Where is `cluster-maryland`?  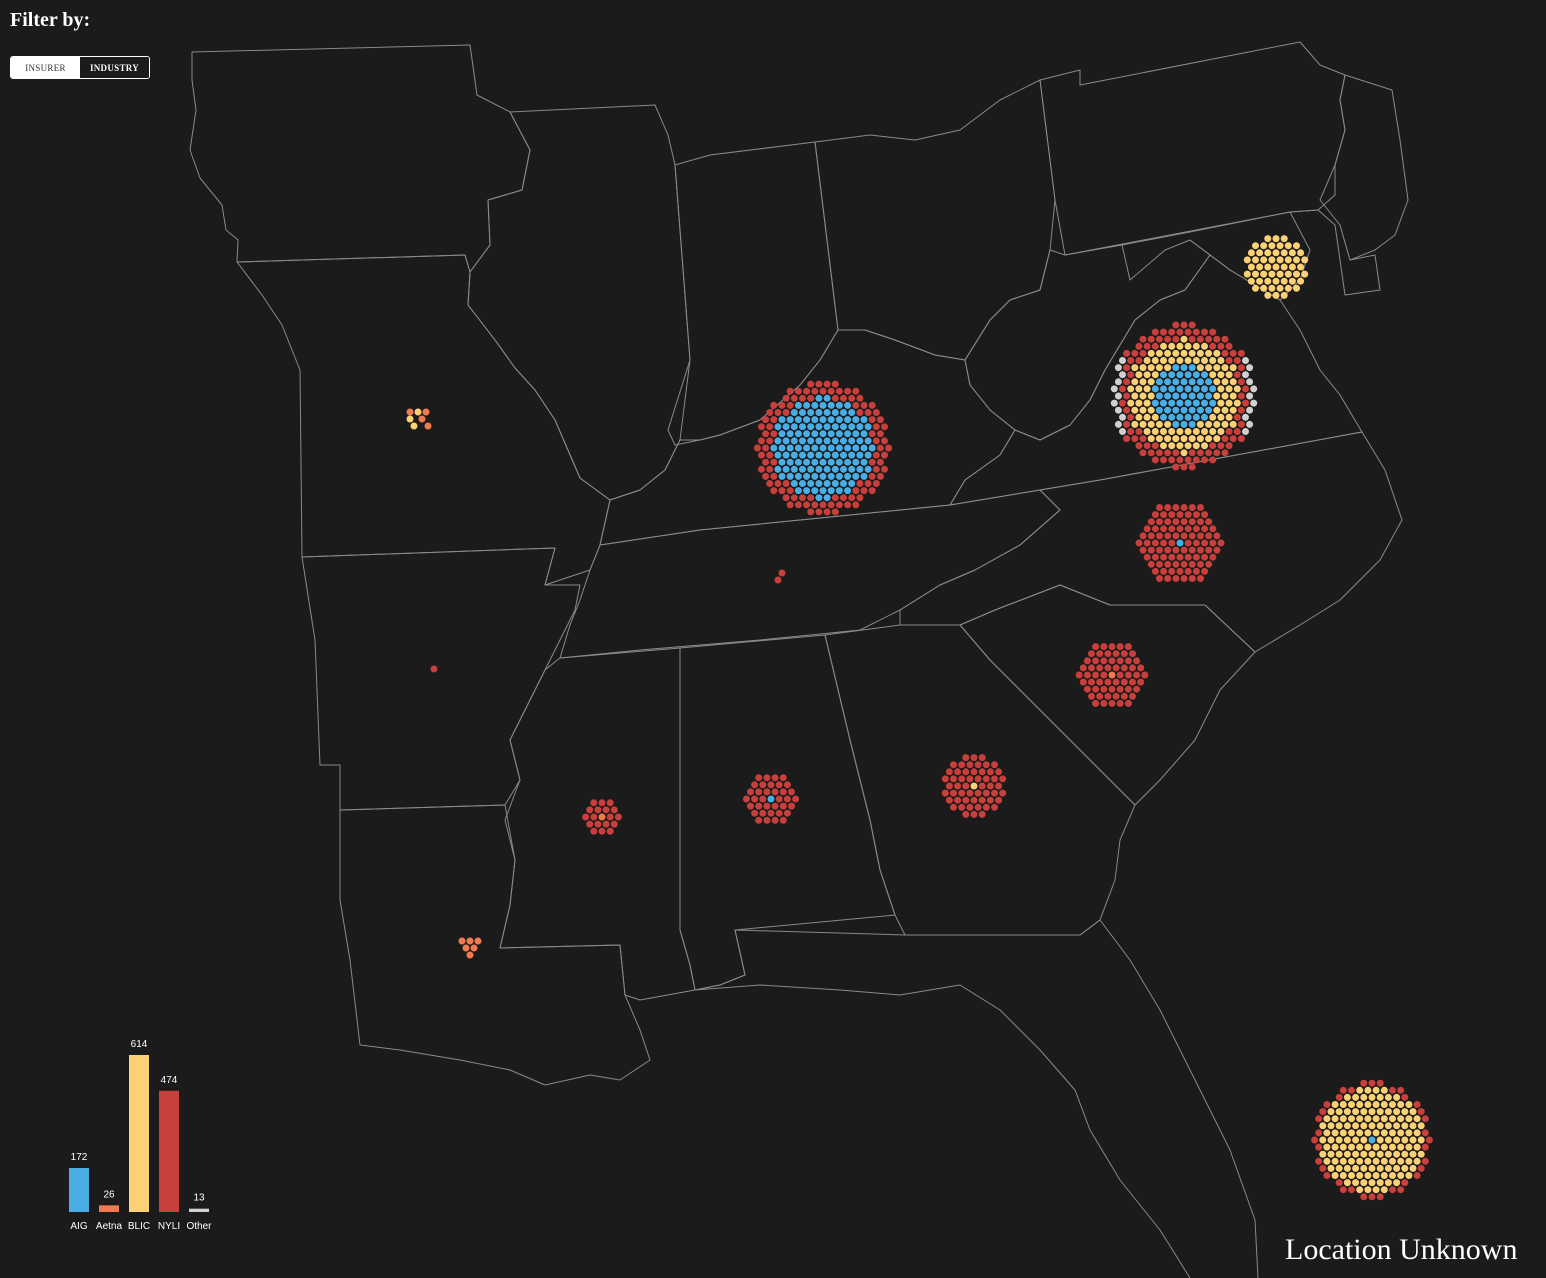 cluster-maryland is located at coordinates (1276, 267).